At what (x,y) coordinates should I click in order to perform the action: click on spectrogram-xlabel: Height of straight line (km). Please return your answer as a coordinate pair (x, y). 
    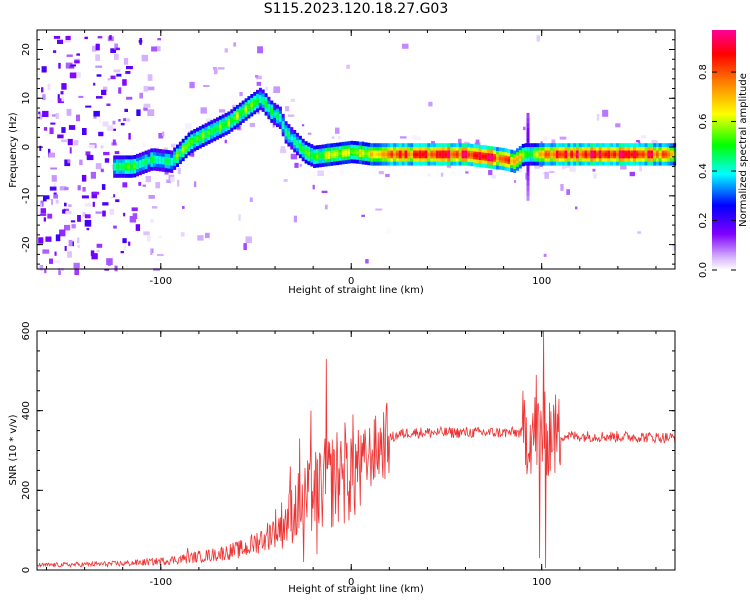
    Looking at the image, I should click on (356, 290).